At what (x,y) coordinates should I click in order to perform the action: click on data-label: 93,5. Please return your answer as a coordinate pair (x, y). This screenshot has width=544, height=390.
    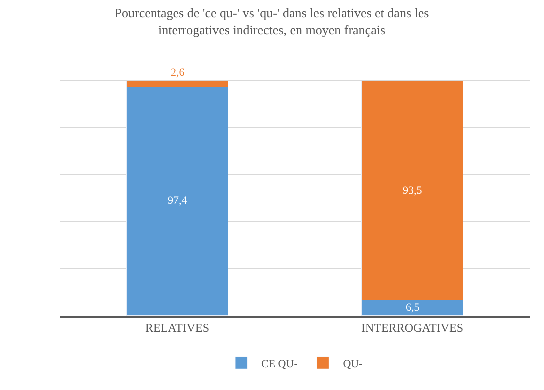
    Looking at the image, I should click on (413, 191).